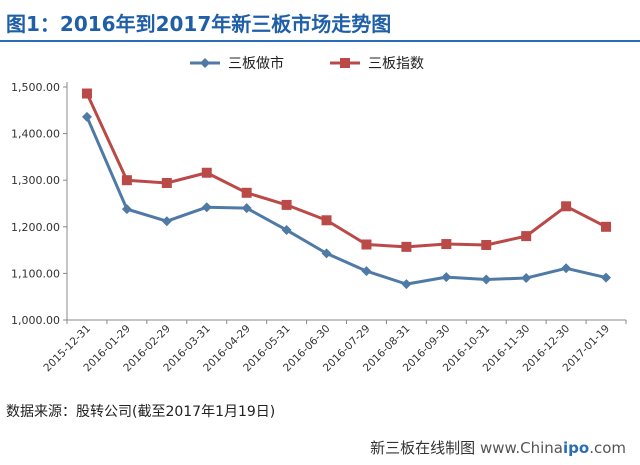 The height and width of the screenshot is (465, 640). Describe the element at coordinates (521, 448) in the screenshot. I see `footer-domain-prefix: www.China` at that location.